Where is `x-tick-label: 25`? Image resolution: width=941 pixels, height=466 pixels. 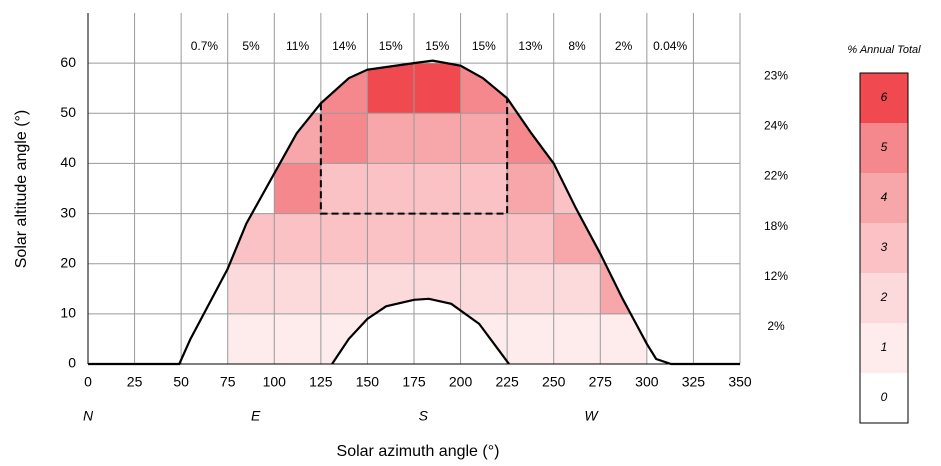 x-tick-label: 25 is located at coordinates (135, 382).